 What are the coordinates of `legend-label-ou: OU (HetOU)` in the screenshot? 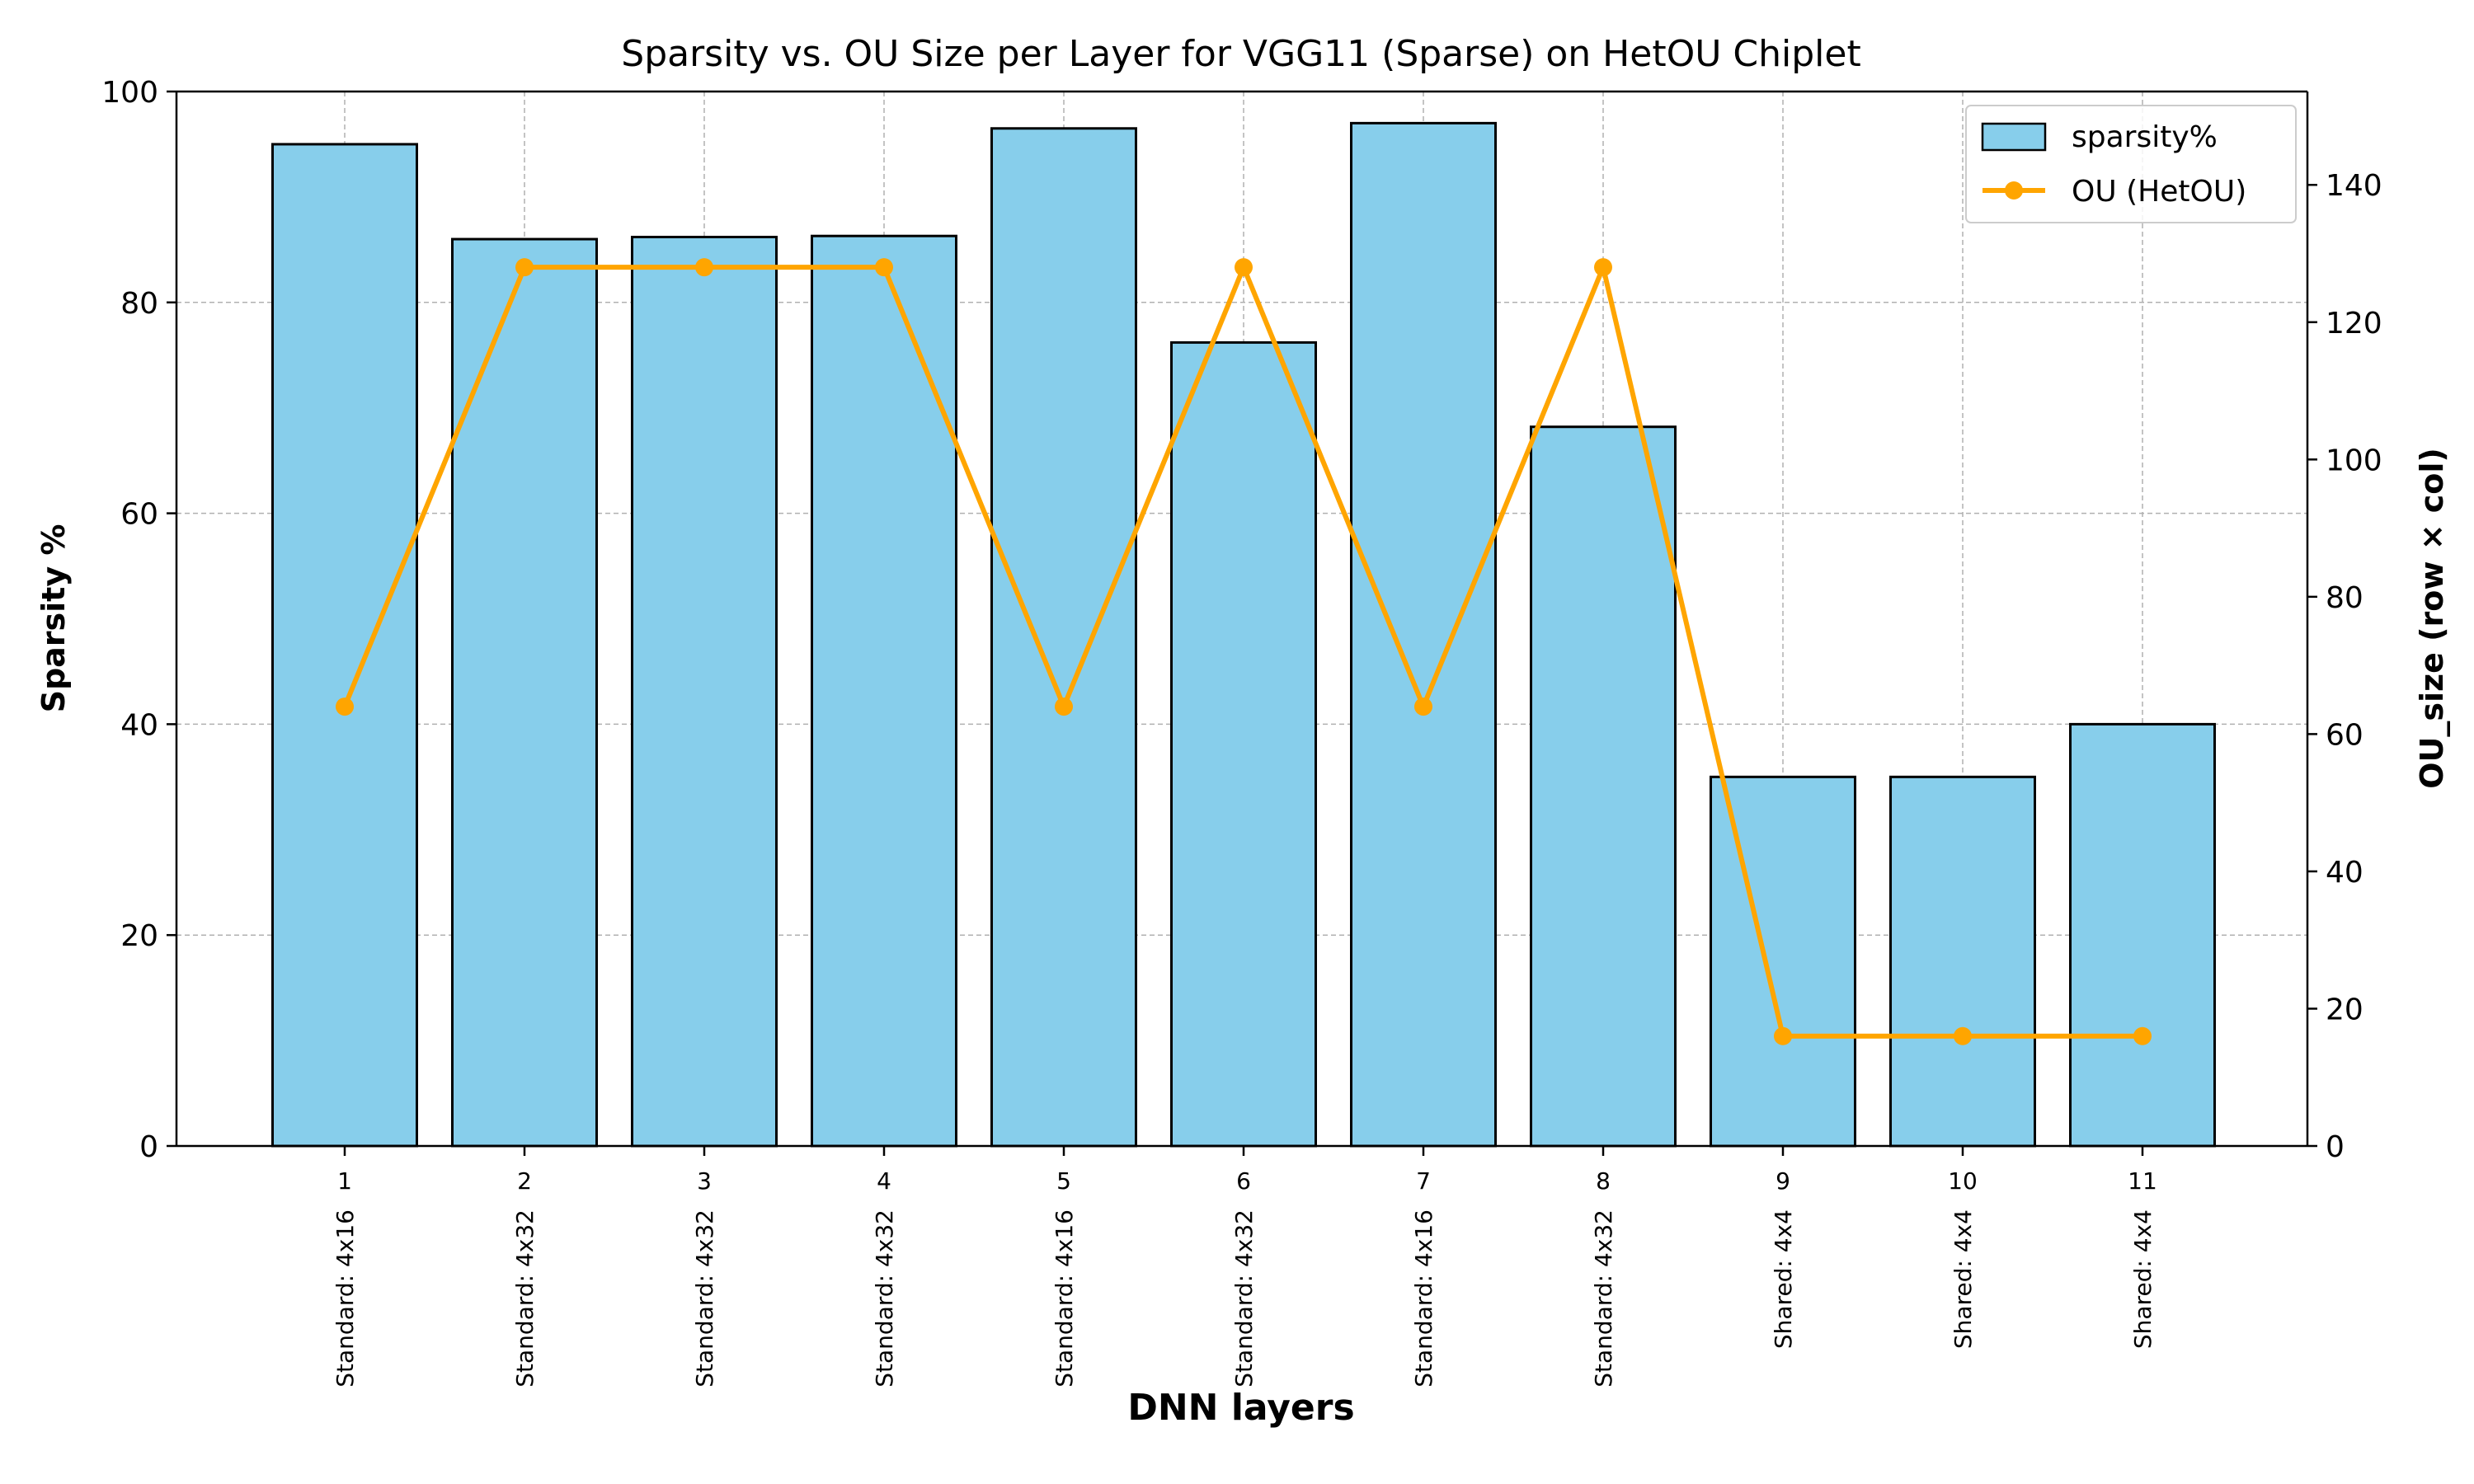 It's located at (2159, 192).